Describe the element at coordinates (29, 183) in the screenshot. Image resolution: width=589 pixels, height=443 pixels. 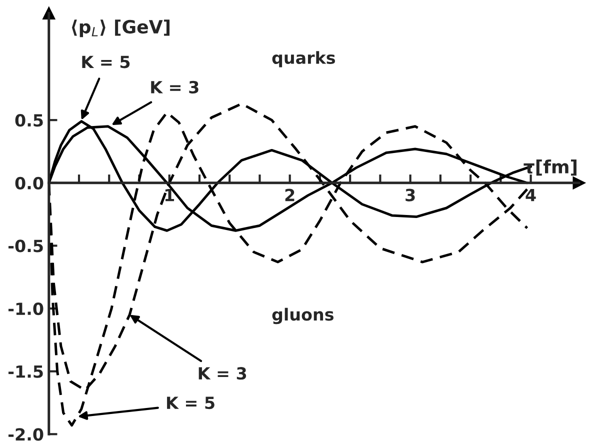
I see `y-tick-label: 0.0` at that location.